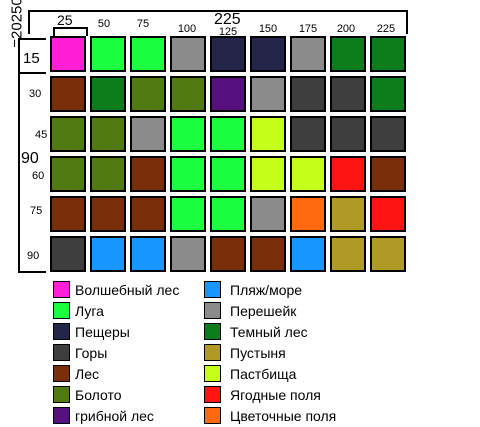  Describe the element at coordinates (54, 31) in the screenshot. I see `scale-box-left` at that location.